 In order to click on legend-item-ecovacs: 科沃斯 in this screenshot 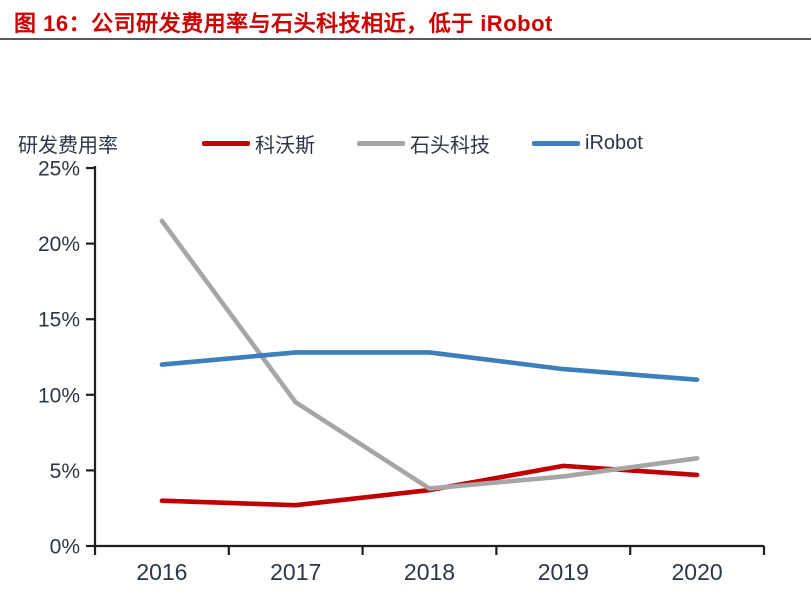, I will do `click(258, 143)`.